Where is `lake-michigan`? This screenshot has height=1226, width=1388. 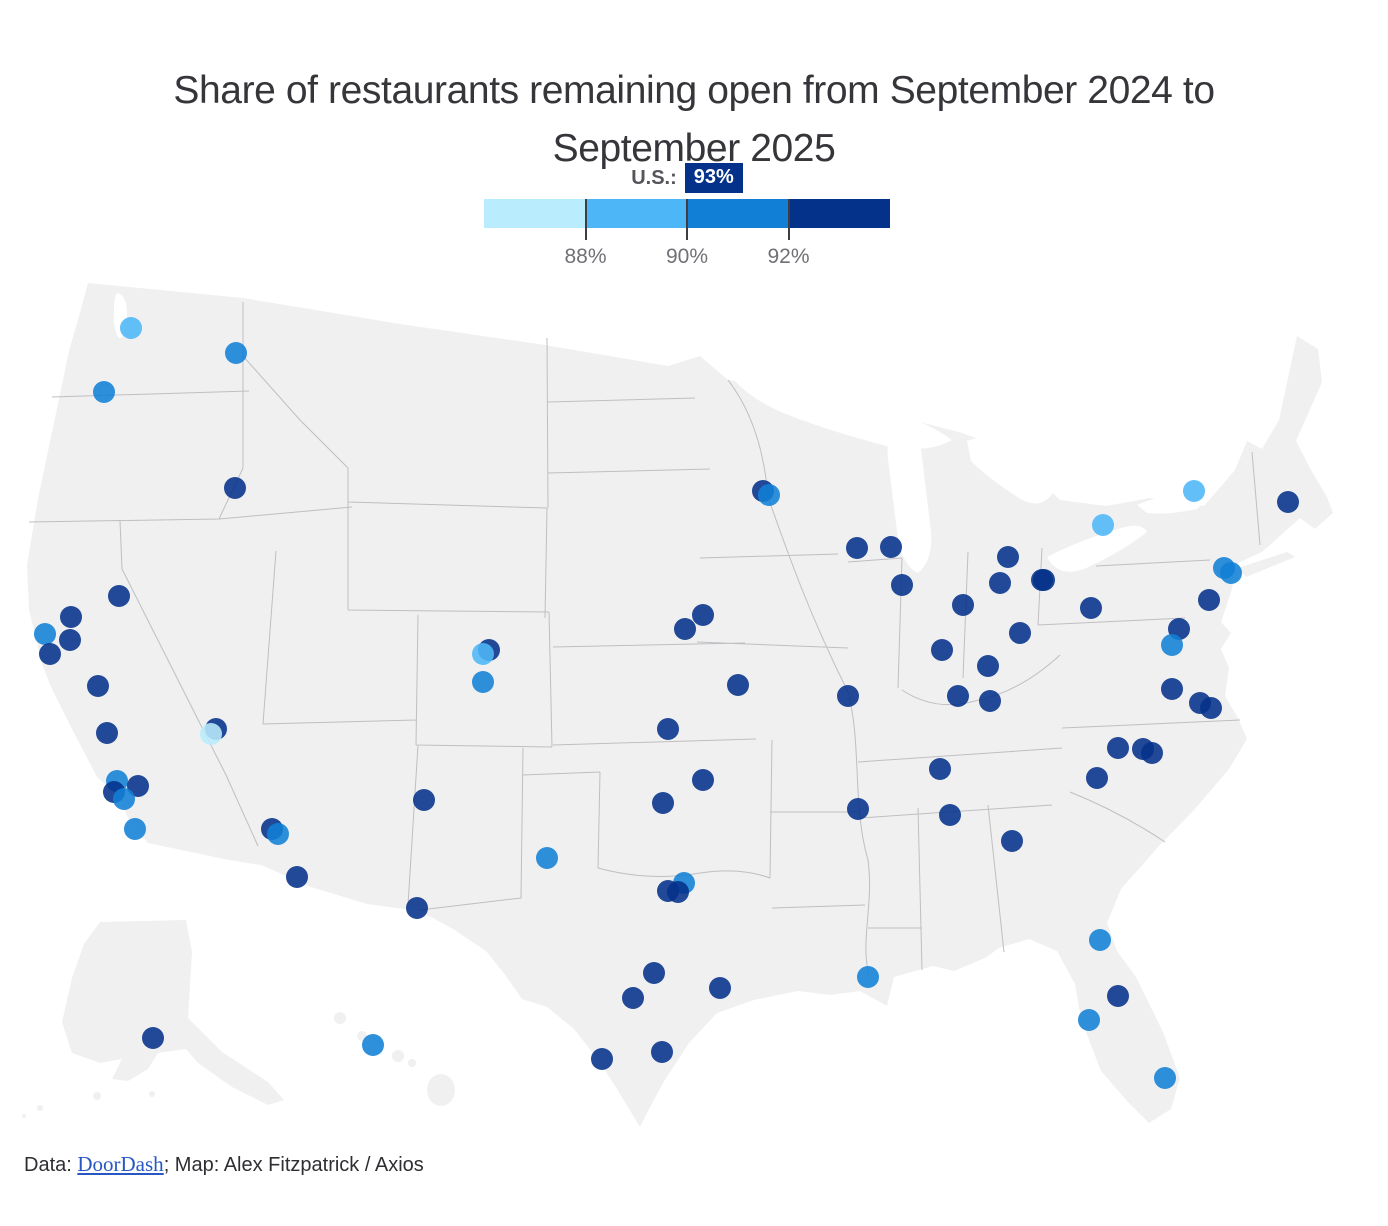
lake-michigan is located at coordinates (909, 501).